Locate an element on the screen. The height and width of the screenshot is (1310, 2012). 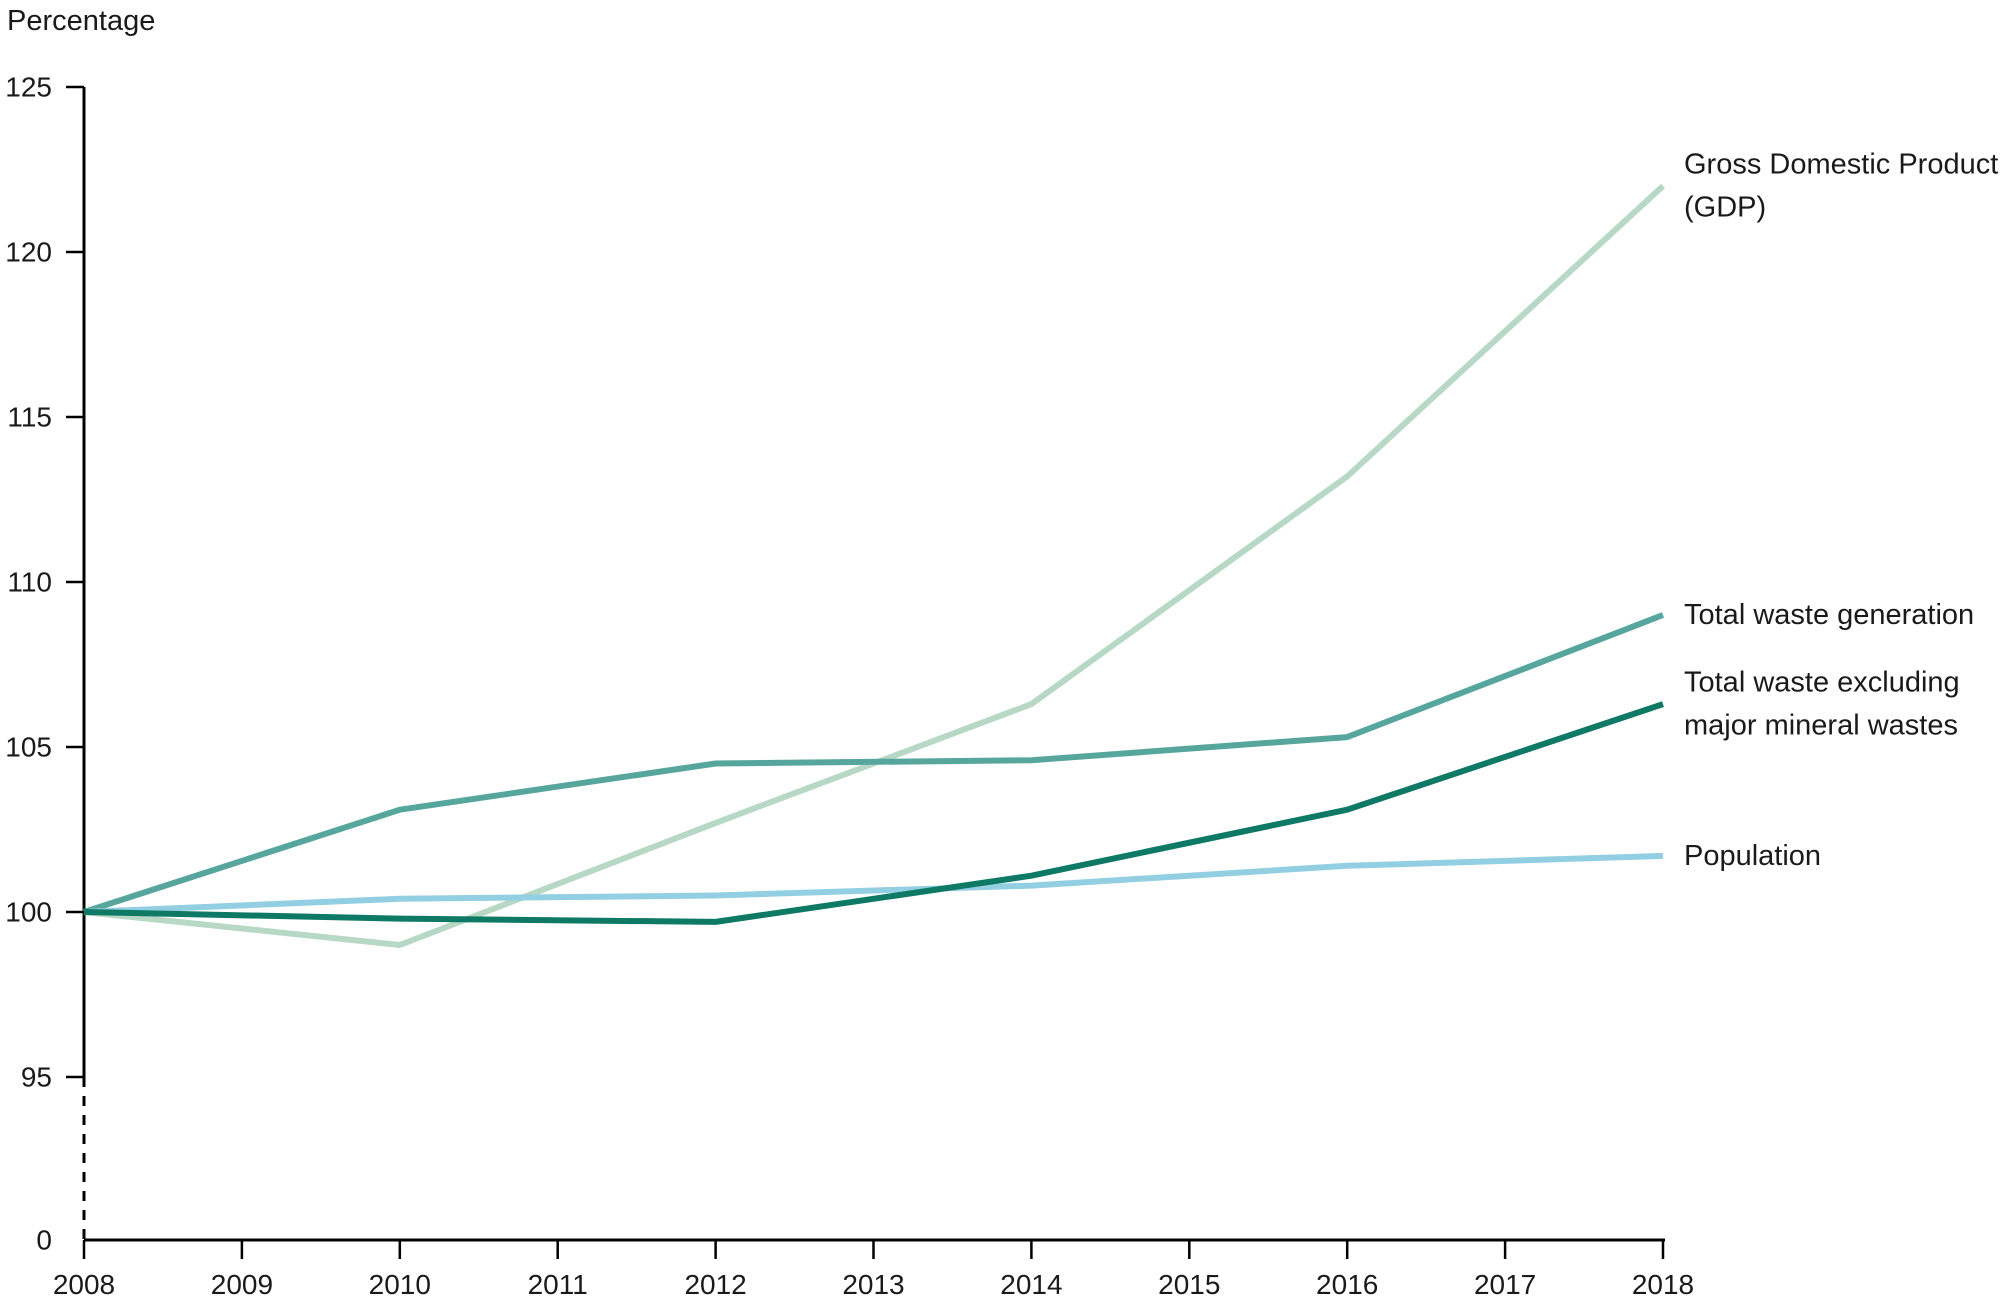
x-tick-label: 2012 is located at coordinates (715, 1284).